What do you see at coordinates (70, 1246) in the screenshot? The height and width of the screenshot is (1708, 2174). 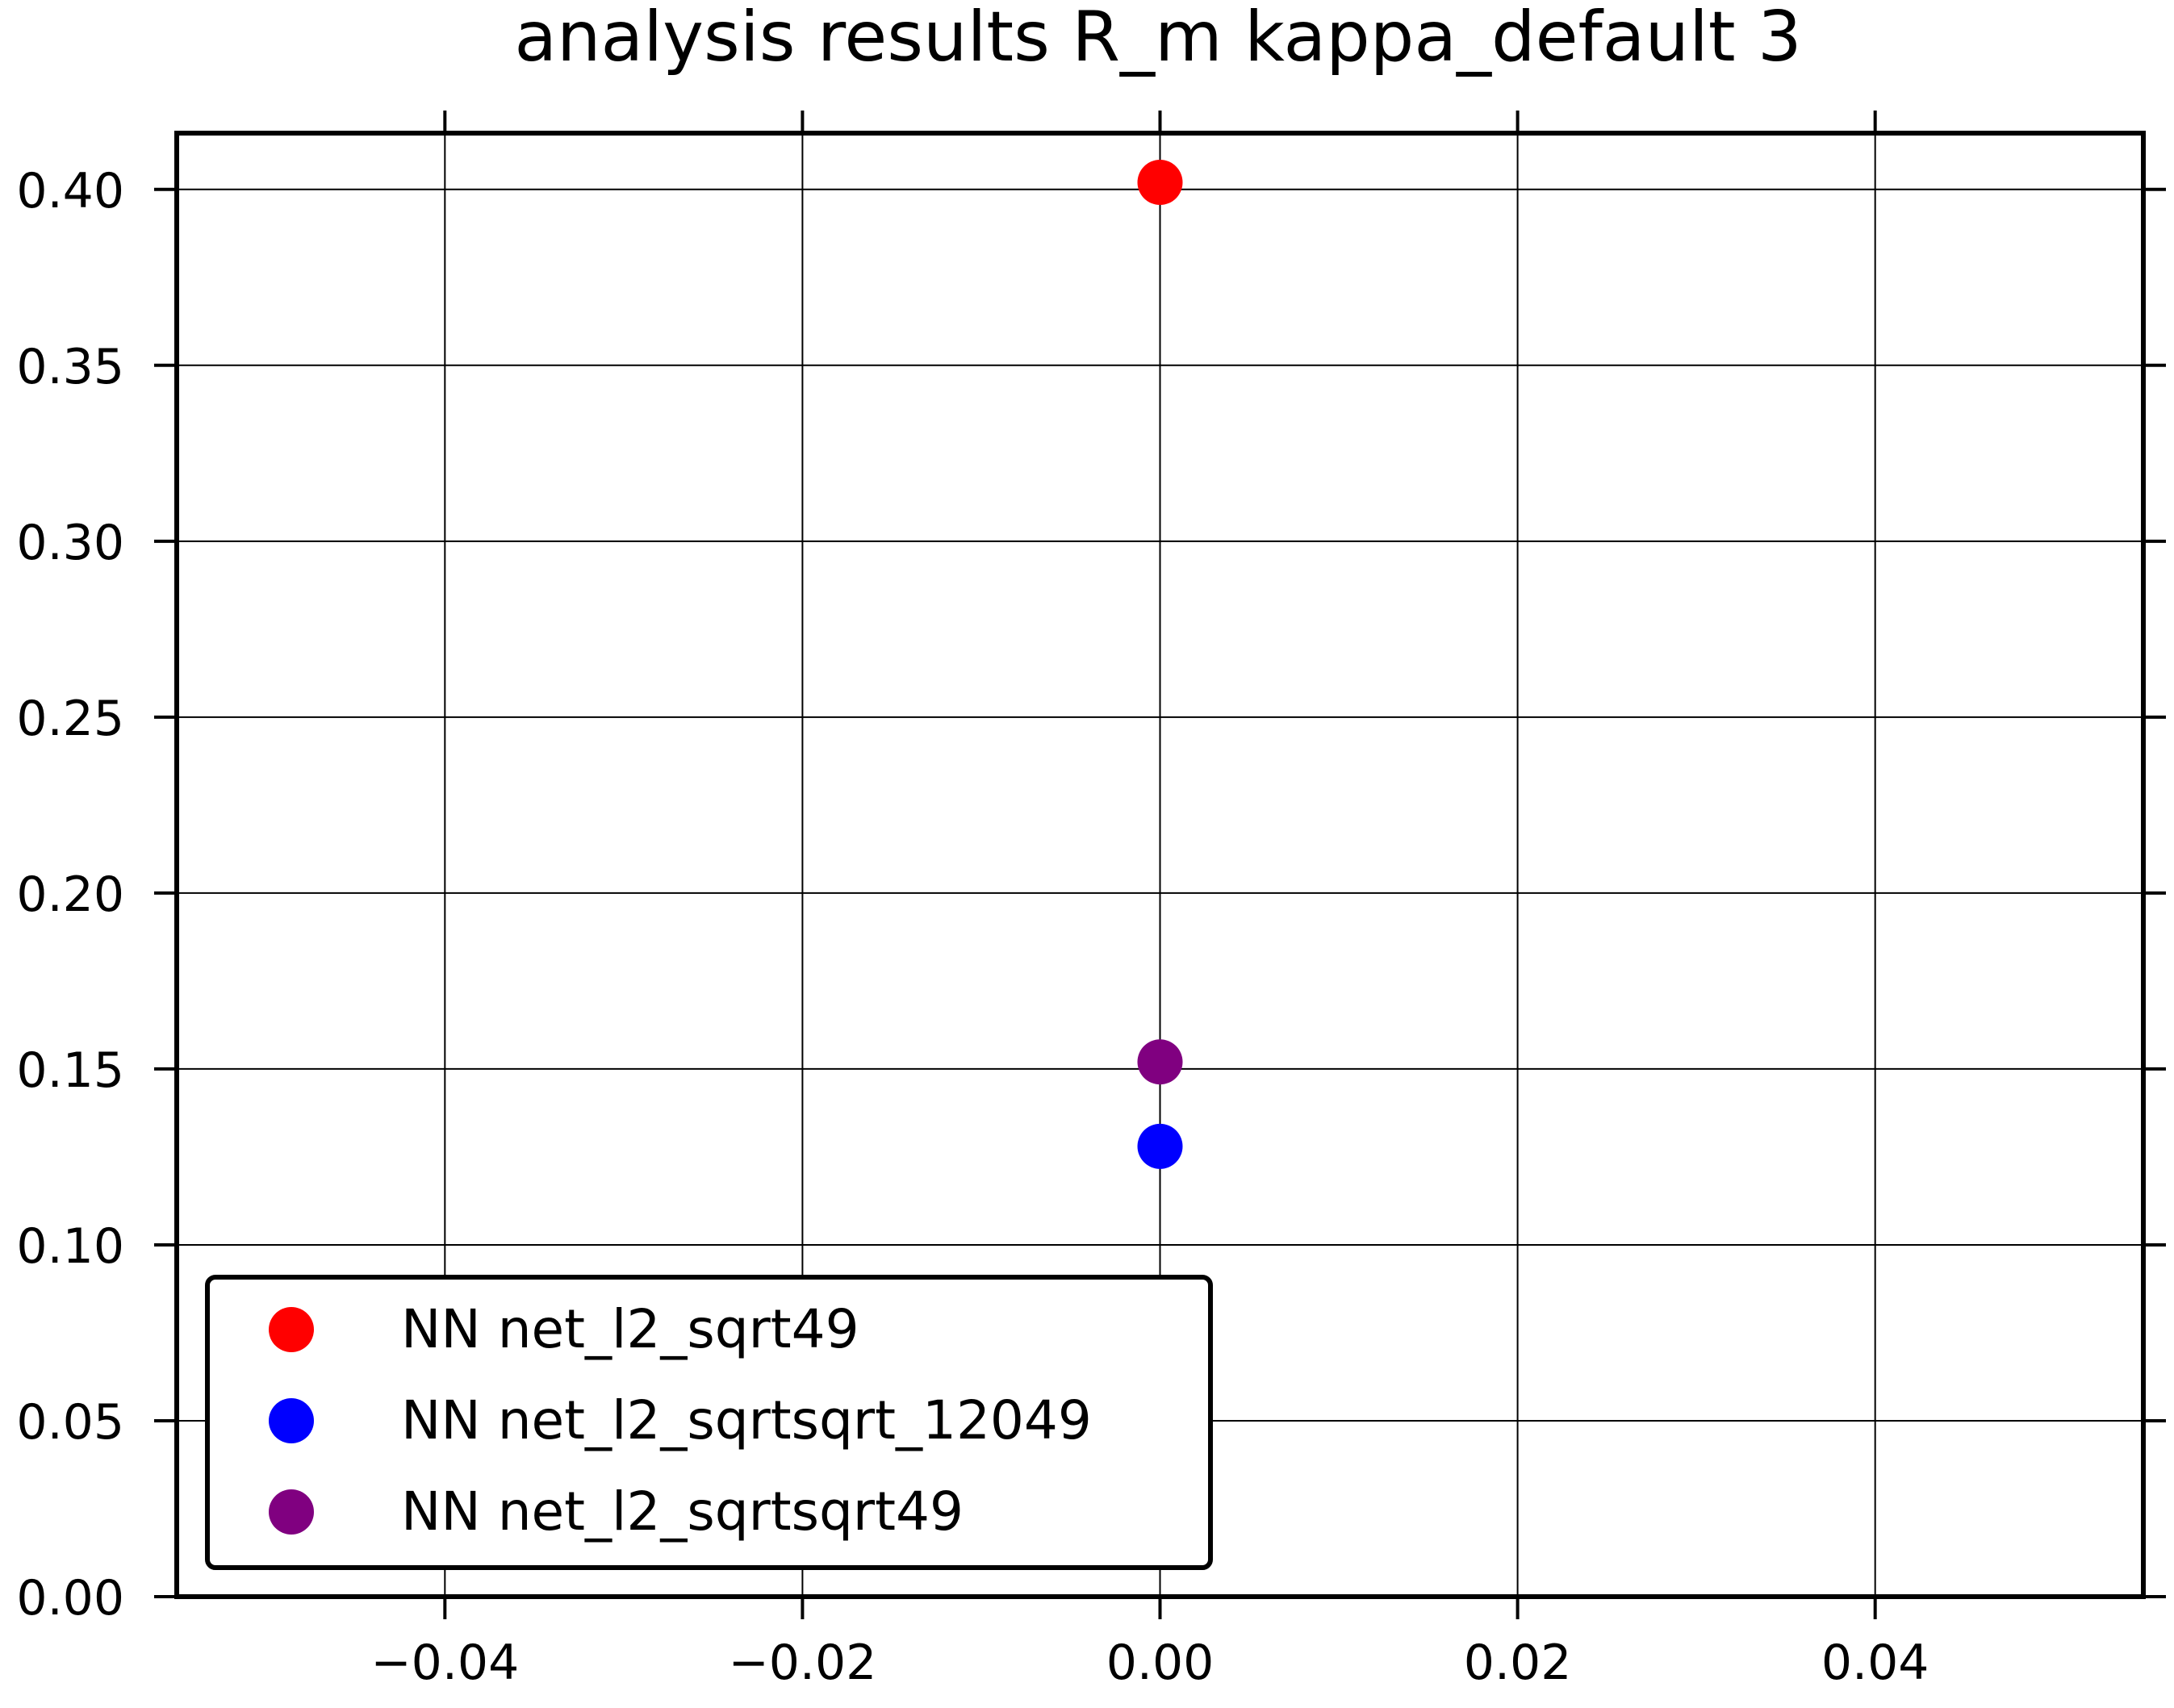 I see `y-tick-label: 0.10` at bounding box center [70, 1246].